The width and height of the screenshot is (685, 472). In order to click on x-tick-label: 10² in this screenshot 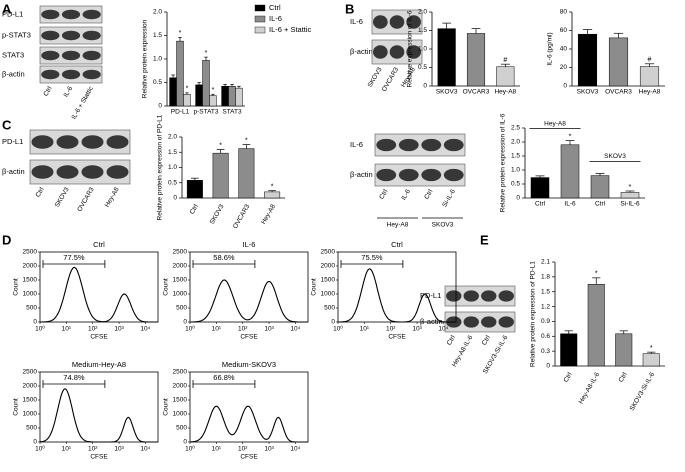, I will do `click(93, 329)`.